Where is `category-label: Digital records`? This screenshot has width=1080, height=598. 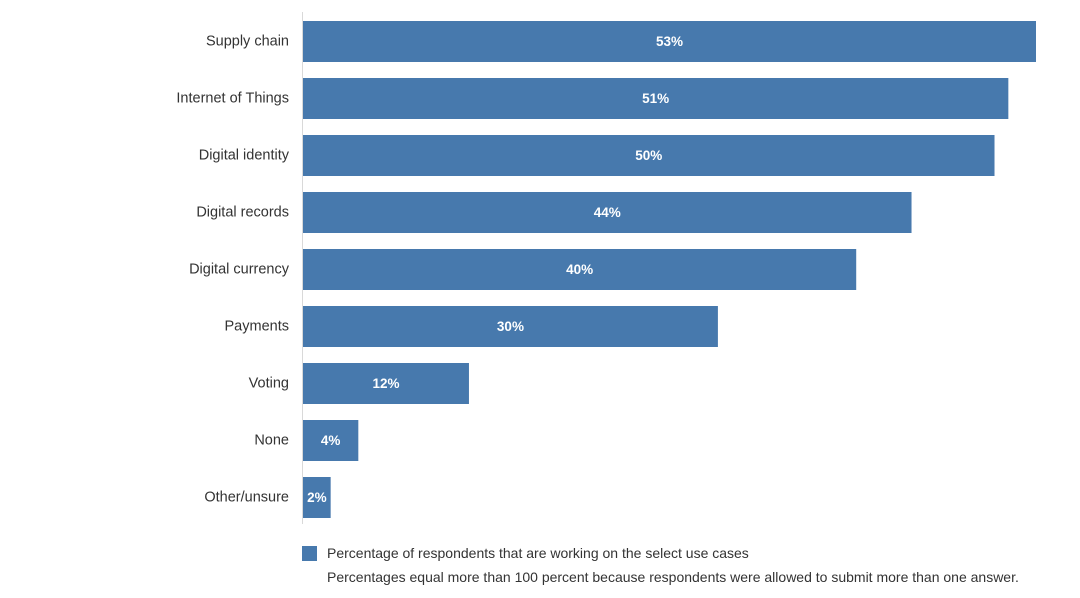 category-label: Digital records is located at coordinates (242, 213).